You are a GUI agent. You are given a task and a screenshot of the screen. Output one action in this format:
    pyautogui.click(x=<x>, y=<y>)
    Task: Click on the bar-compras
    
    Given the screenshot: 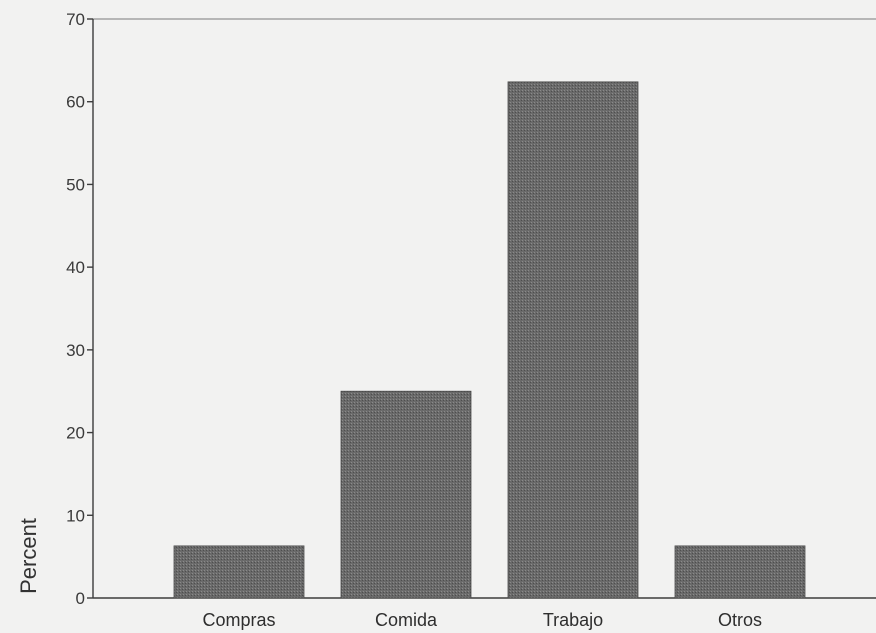 What is the action you would take?
    pyautogui.click(x=239, y=572)
    